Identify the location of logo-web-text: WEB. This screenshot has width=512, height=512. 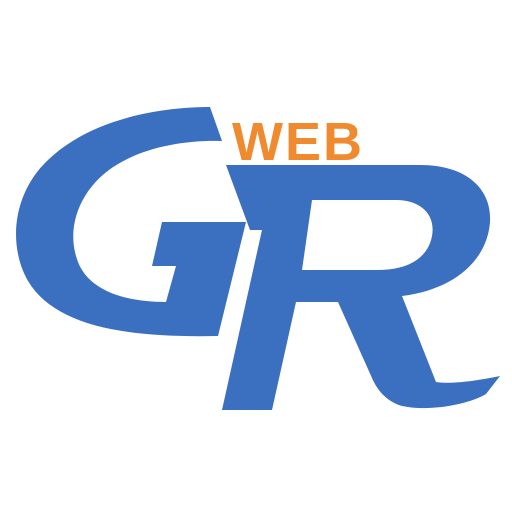
(298, 142).